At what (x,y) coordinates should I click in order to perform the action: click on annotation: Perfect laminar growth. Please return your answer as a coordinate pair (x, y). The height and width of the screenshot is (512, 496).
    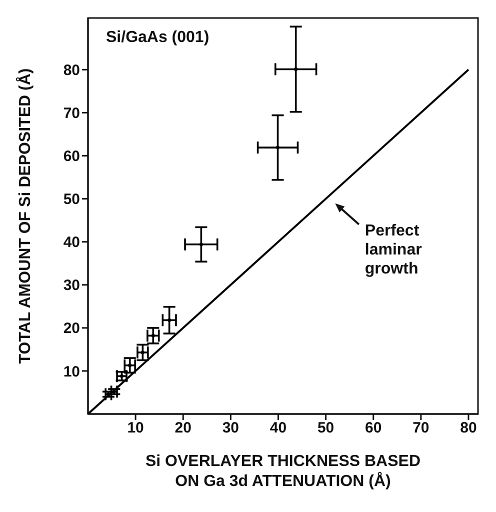
    Looking at the image, I should click on (393, 250).